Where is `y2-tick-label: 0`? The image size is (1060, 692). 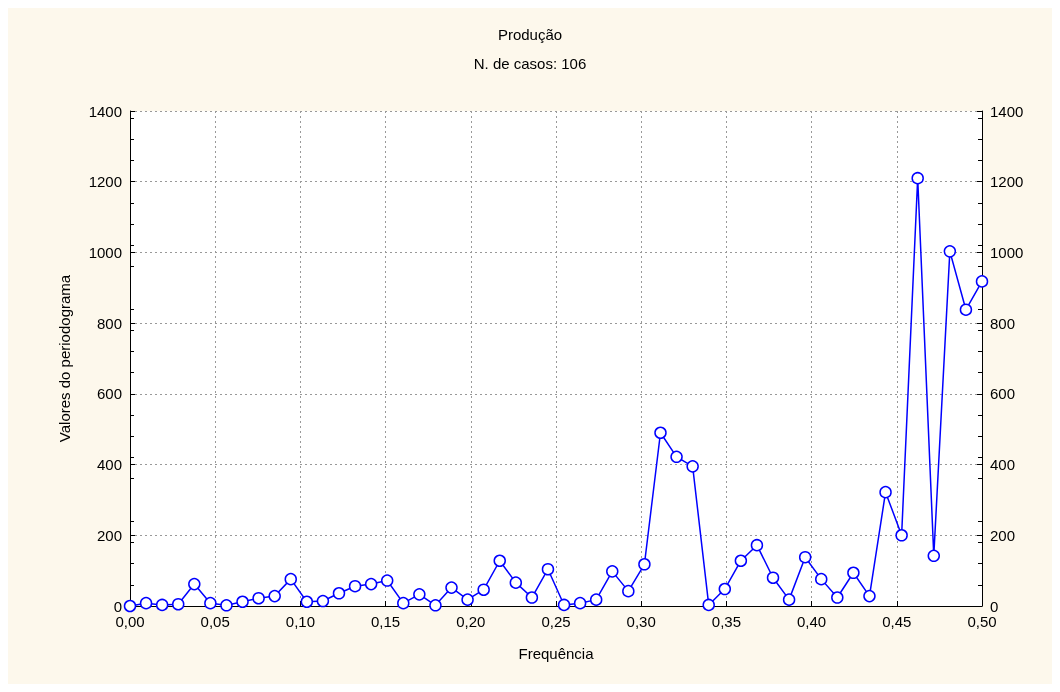 y2-tick-label: 0 is located at coordinates (994, 606).